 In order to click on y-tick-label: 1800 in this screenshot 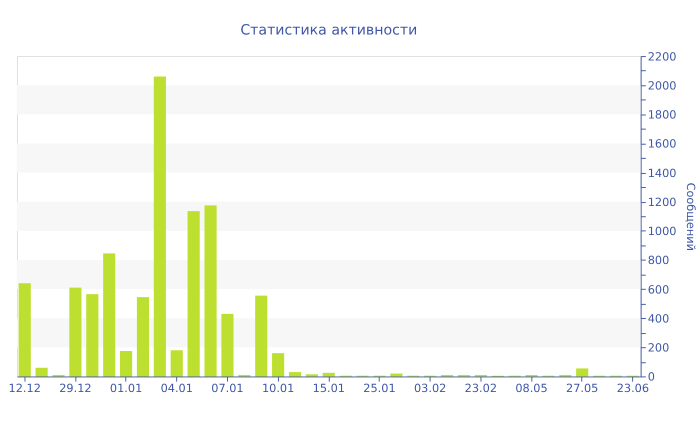, I will do `click(662, 115)`.